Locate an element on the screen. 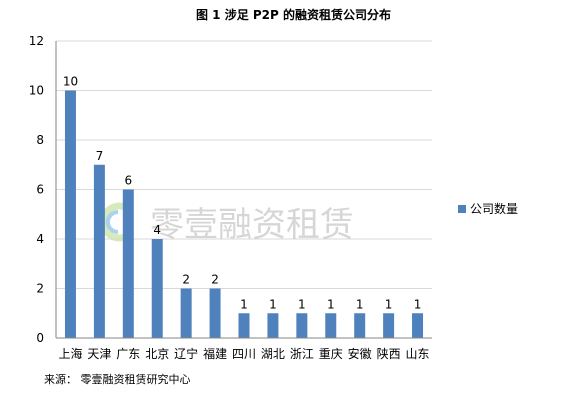 This screenshot has width=587, height=401. y-tick-label: 8 is located at coordinates (40, 140).